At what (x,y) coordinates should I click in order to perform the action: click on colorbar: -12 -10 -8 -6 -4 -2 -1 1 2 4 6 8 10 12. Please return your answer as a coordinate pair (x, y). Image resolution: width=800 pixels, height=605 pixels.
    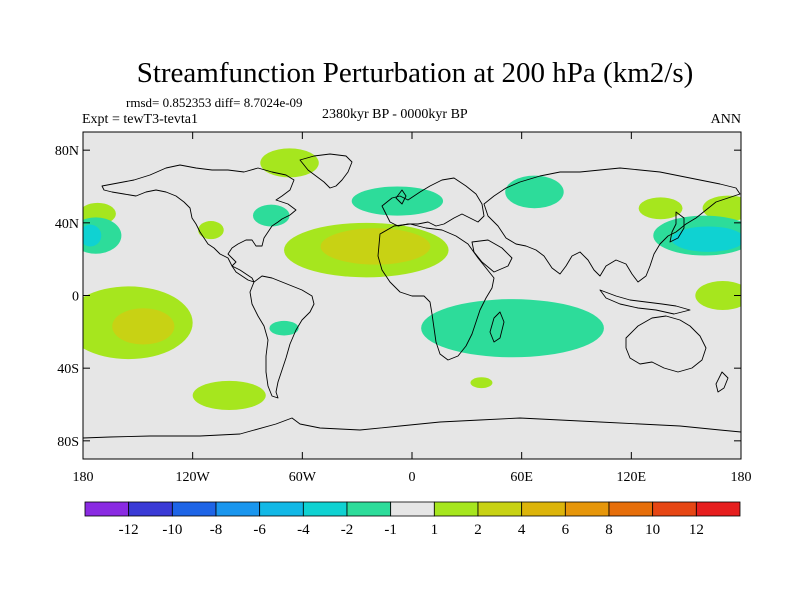
    Looking at the image, I should click on (412, 519).